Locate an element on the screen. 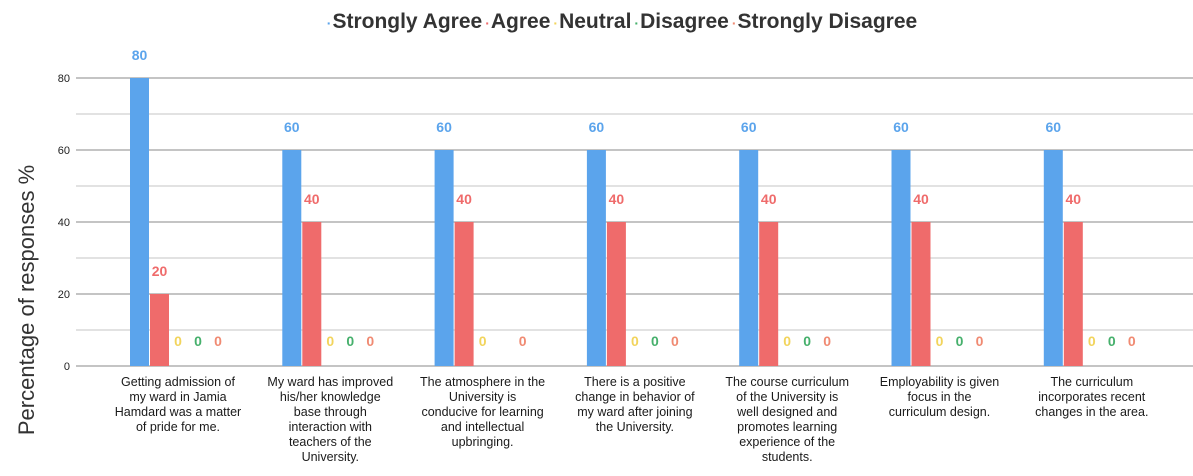 This screenshot has width=1193, height=476. category-label-line: of the University is is located at coordinates (787, 397).